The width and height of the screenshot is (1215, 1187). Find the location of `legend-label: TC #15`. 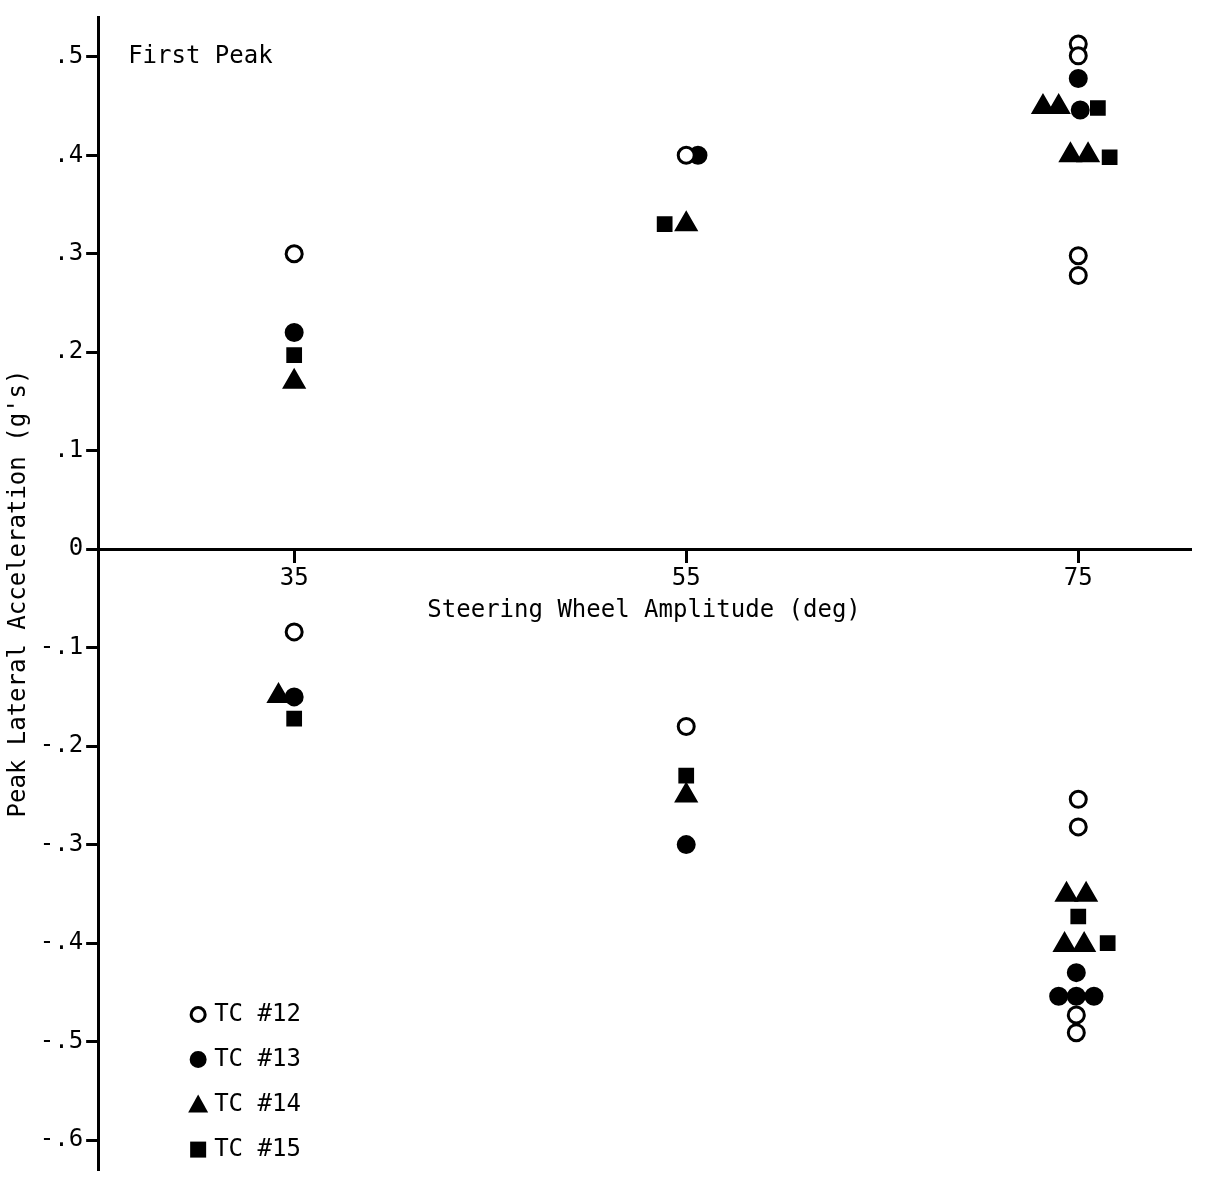

legend-label: TC #15 is located at coordinates (257, 1147).